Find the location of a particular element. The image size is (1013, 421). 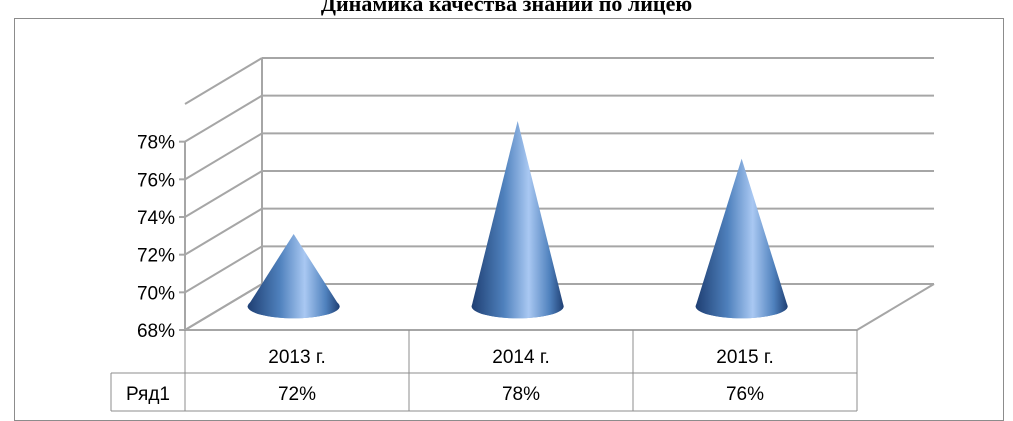

y-tick-label-0: 68% is located at coordinates (156, 331).